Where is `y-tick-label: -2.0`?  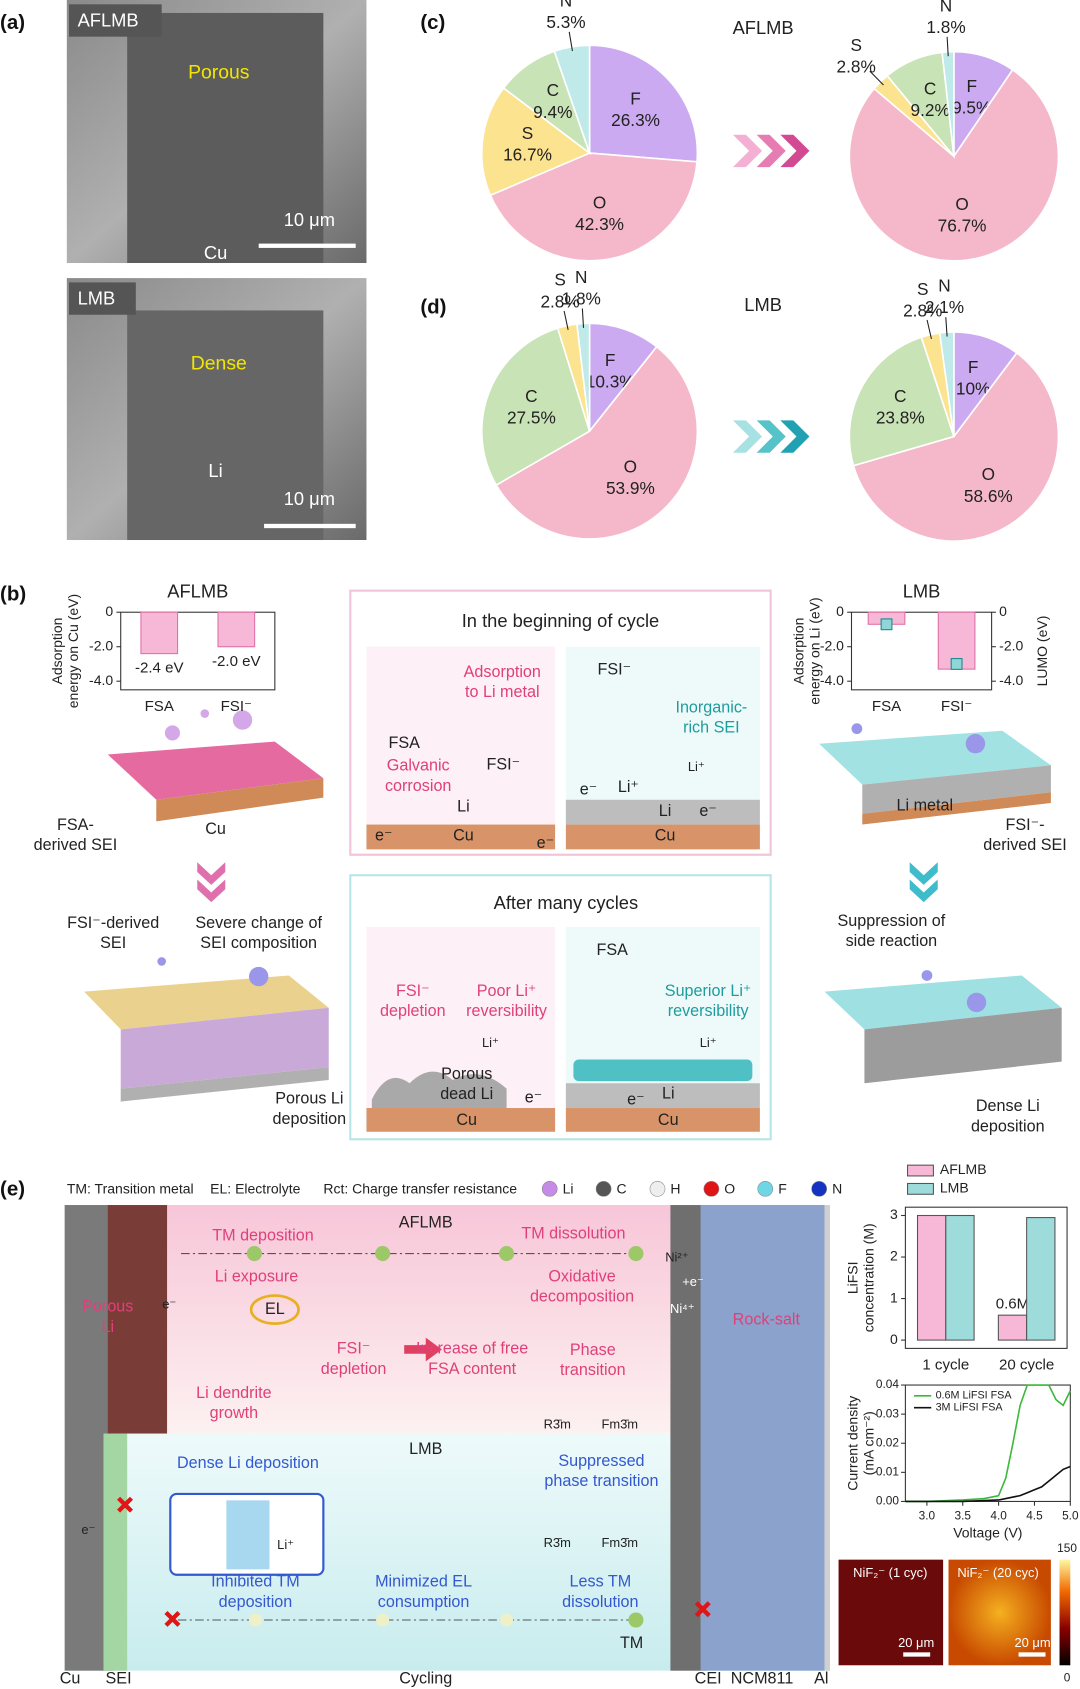 y-tick-label: -2.0 is located at coordinates (101, 645).